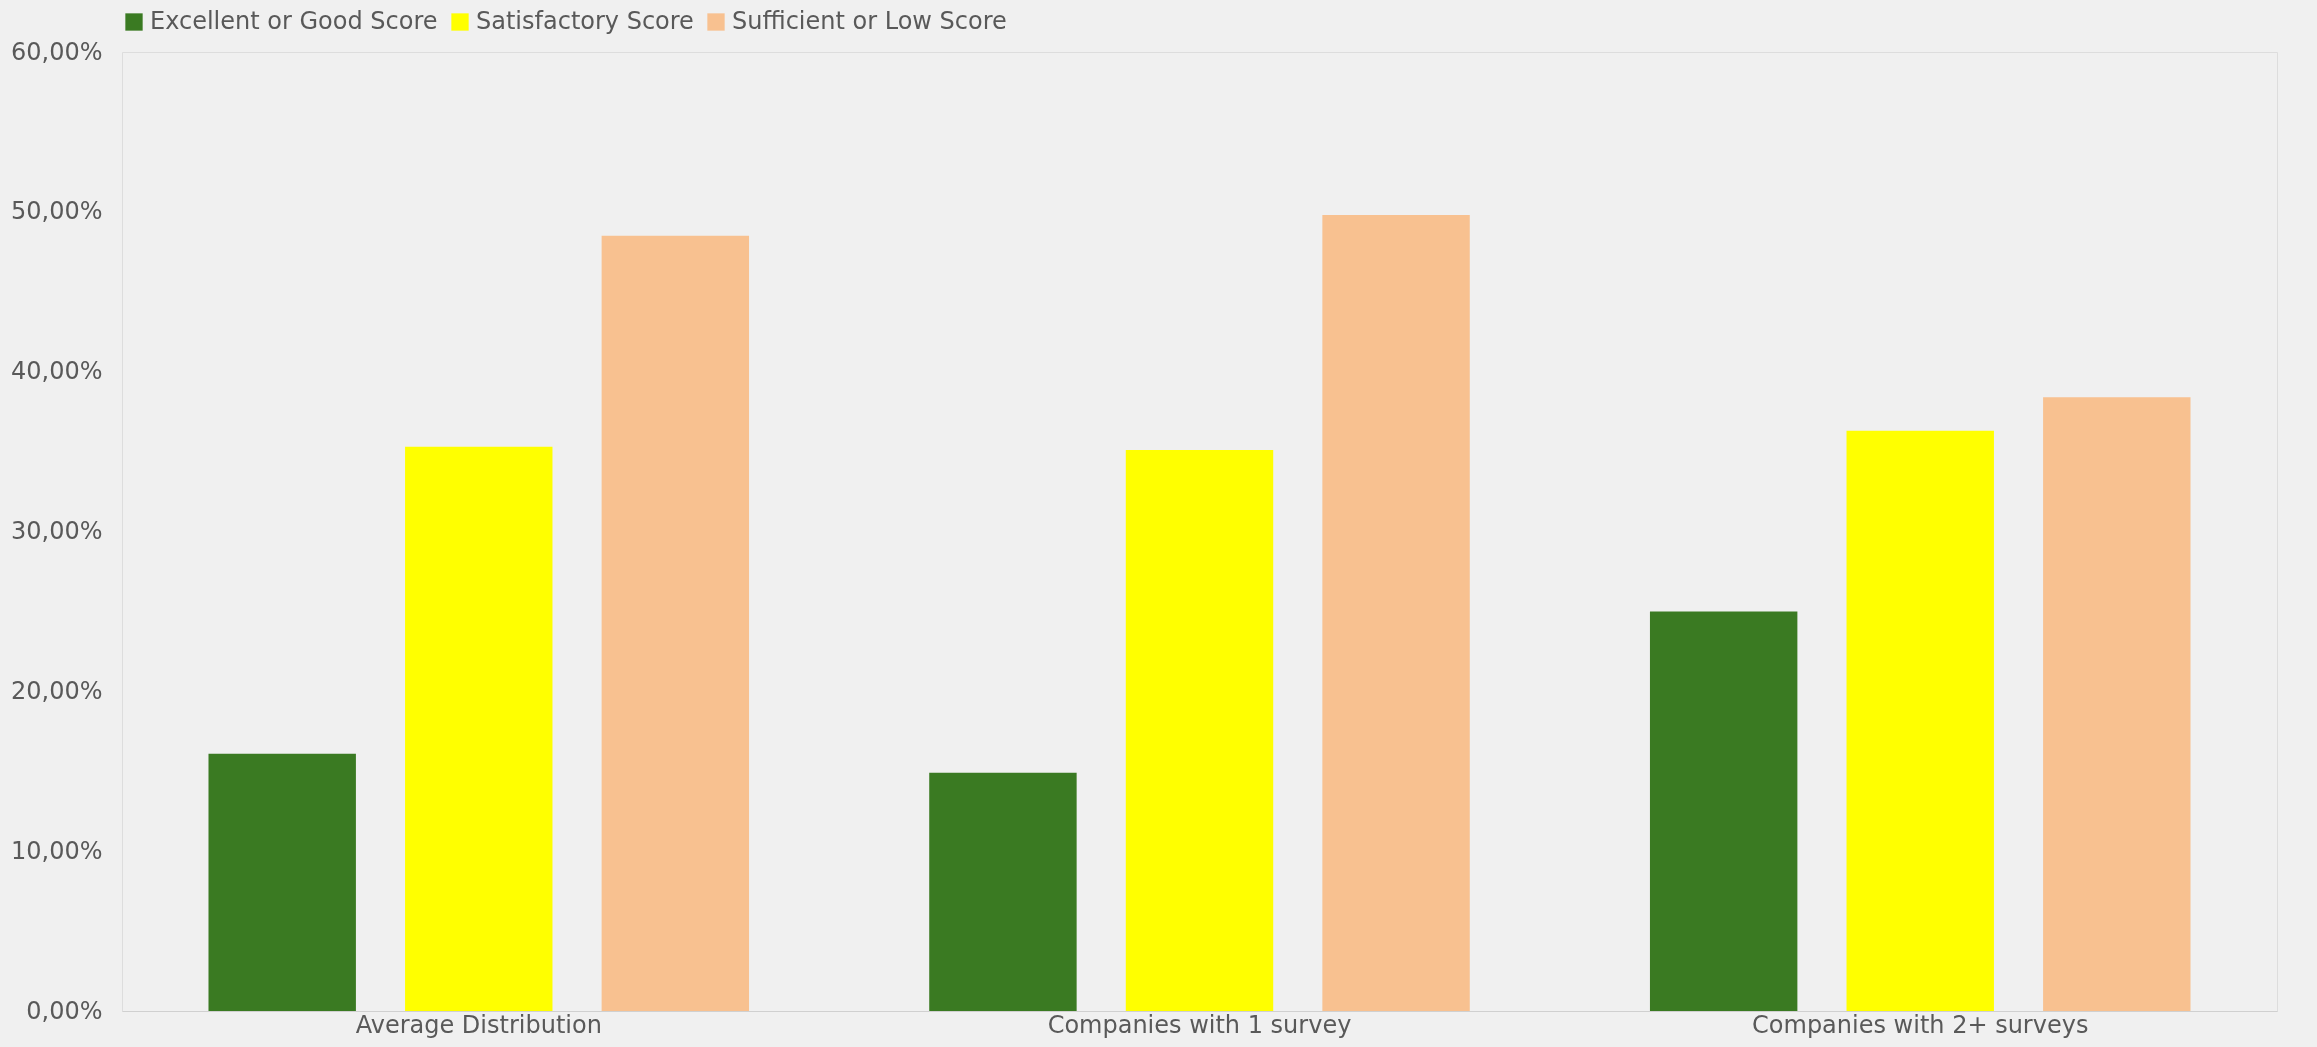 The width and height of the screenshot is (2317, 1047). Describe the element at coordinates (64, 1010) in the screenshot. I see `y-tick-label: 0,00%` at that location.